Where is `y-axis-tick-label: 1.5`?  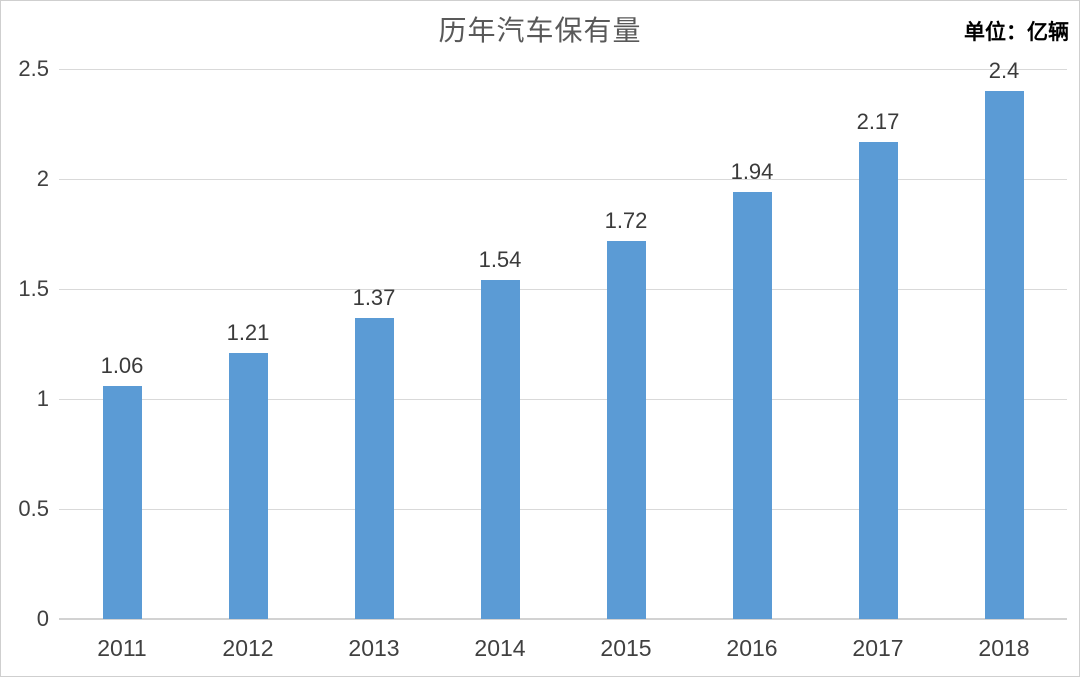 y-axis-tick-label: 1.5 is located at coordinates (33, 288).